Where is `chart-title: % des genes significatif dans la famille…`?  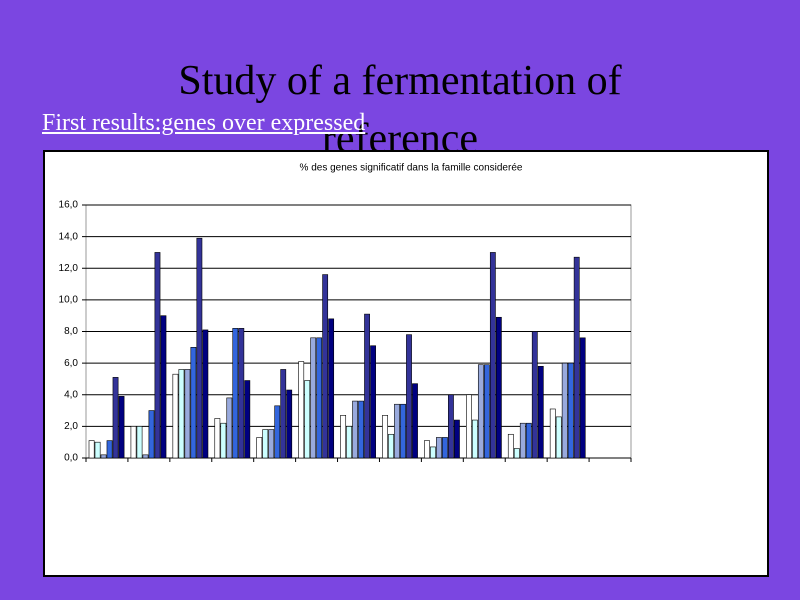
chart-title: % des genes significatif dans la famille… is located at coordinates (411, 168).